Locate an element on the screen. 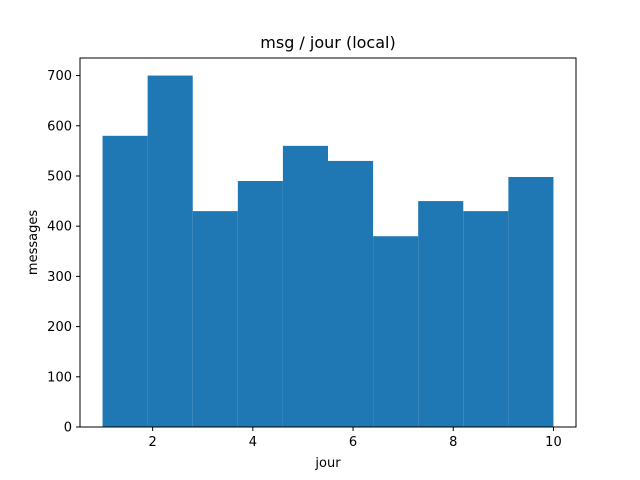 The width and height of the screenshot is (640, 480). y-axis-ticks: 0 100 200 300 400 500 600 700 is located at coordinates (63, 252).